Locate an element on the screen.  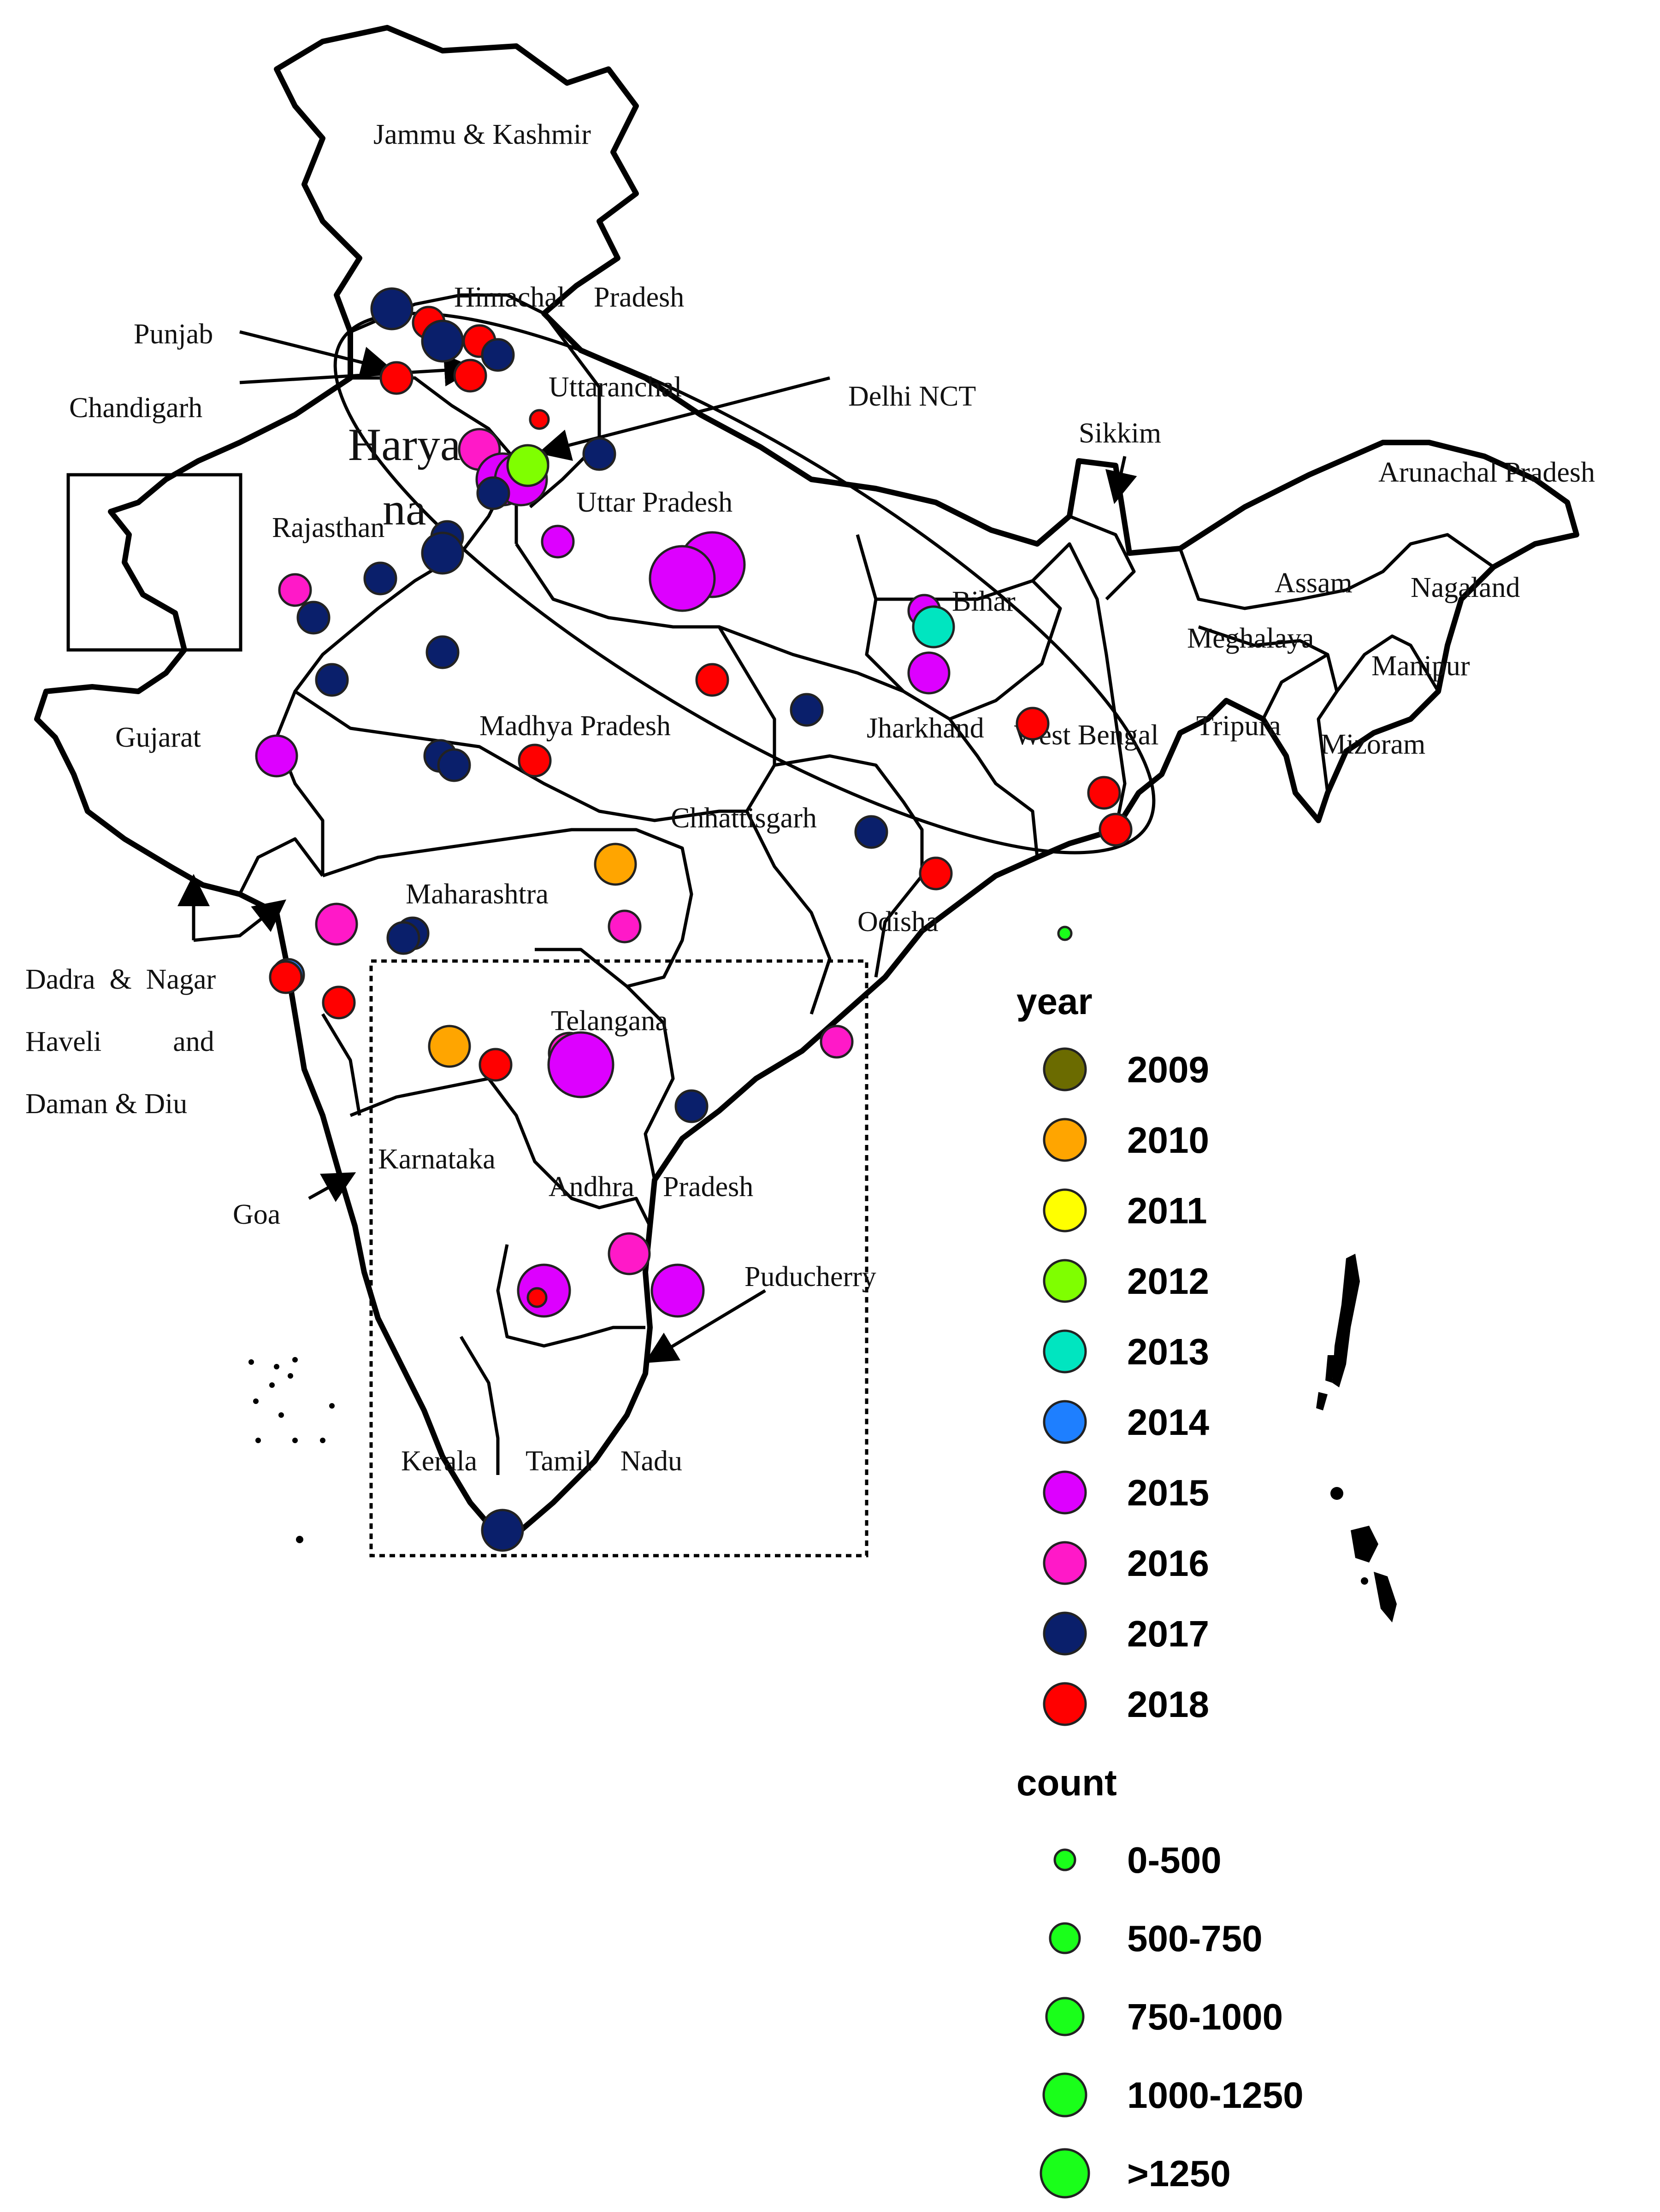
label-delhi: Delhi NCT is located at coordinates (912, 396).